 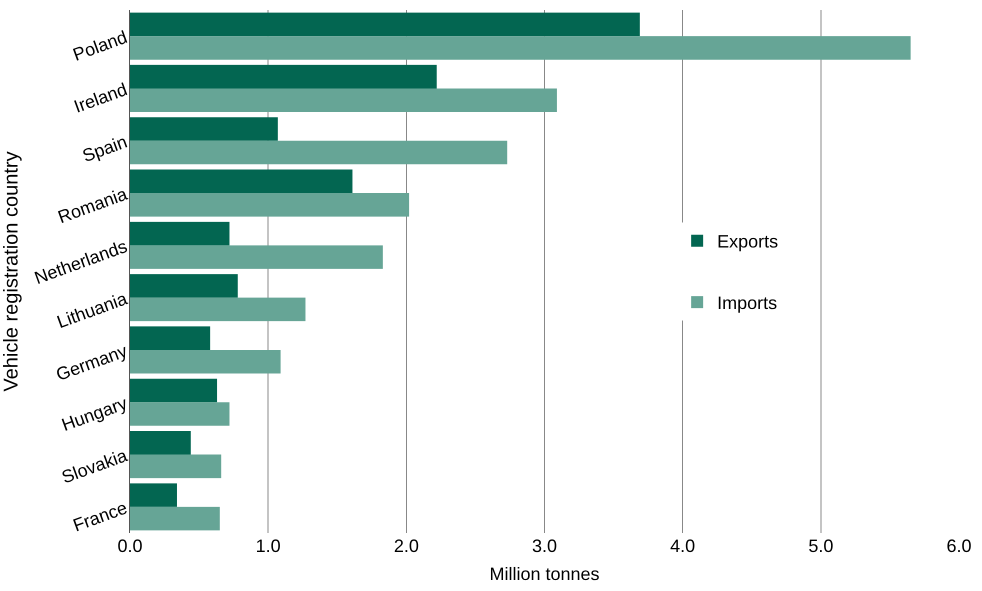 I want to click on x-tick-label: 1.0, so click(x=268, y=546).